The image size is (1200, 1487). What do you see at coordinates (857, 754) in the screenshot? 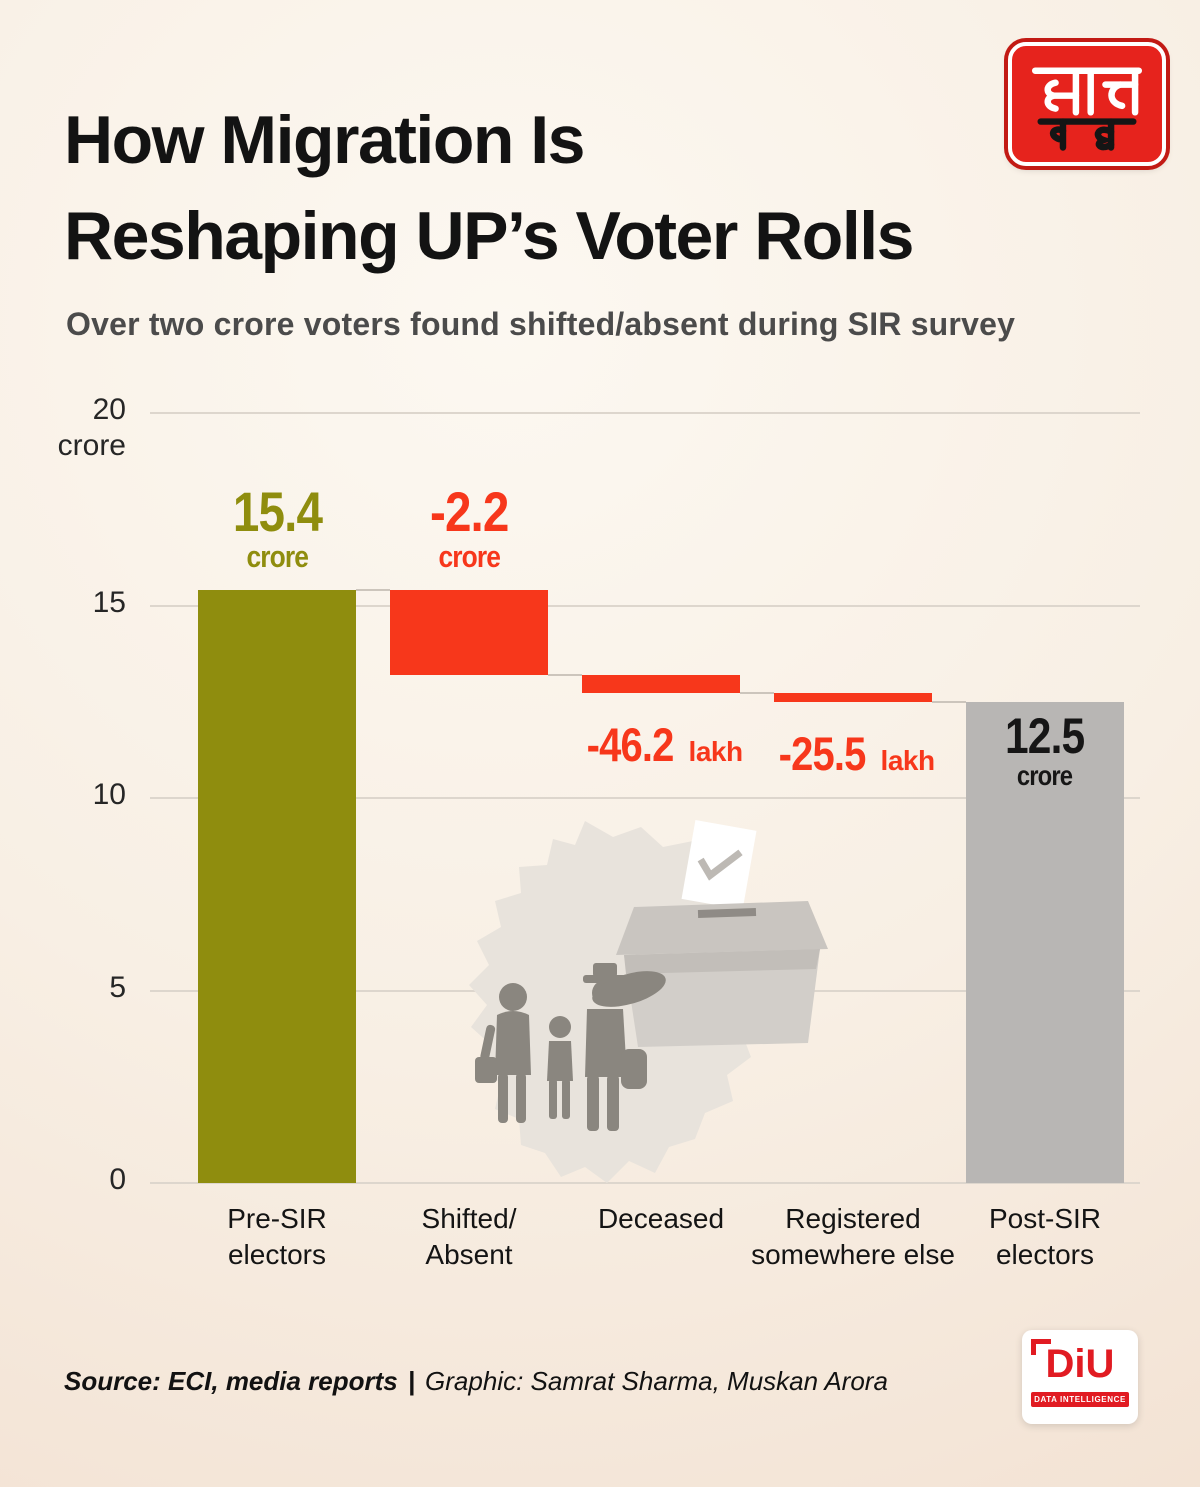
I see `value-label-registered-somewhere-else: -25.5 lakh` at bounding box center [857, 754].